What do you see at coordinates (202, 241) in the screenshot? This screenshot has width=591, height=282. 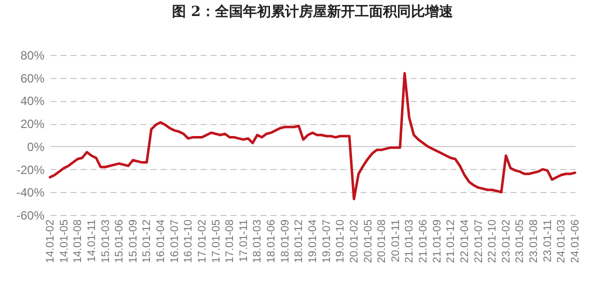 I see `x-tick-label: 17.01-02` at bounding box center [202, 241].